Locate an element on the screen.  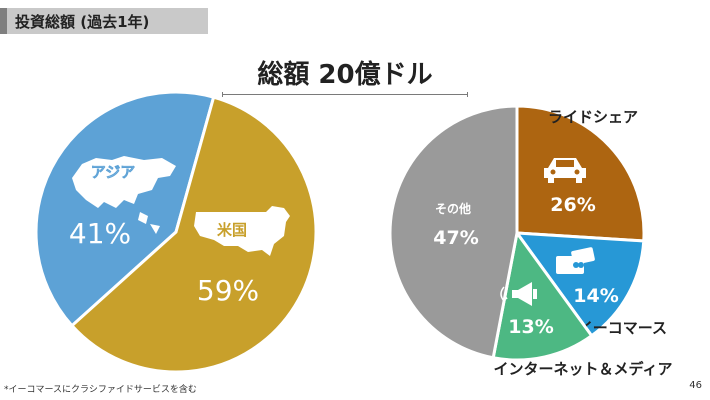
pie-category-label-1-3: その他 is located at coordinates (453, 208).